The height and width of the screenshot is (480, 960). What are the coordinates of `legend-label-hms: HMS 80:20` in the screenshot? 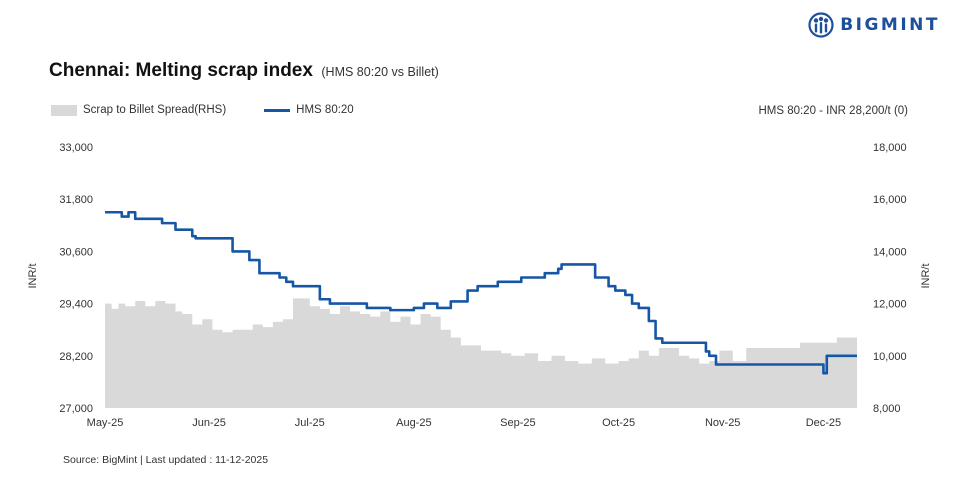 It's located at (325, 110).